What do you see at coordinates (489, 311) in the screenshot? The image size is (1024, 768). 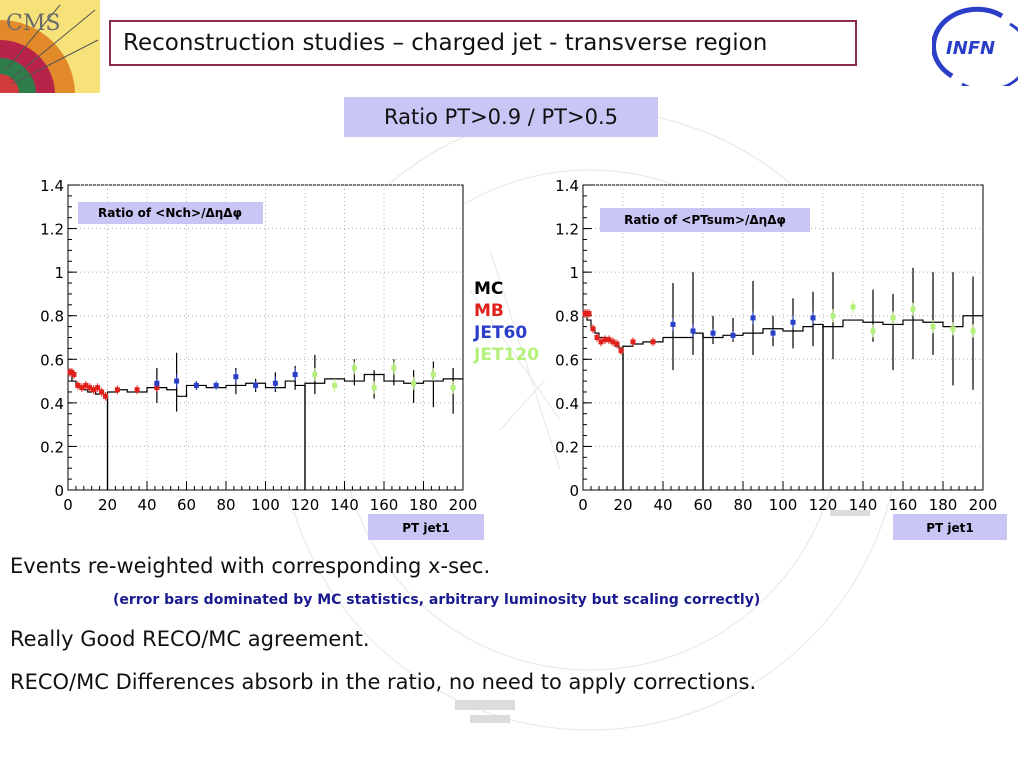 I see `legend-item-mb: MB` at bounding box center [489, 311].